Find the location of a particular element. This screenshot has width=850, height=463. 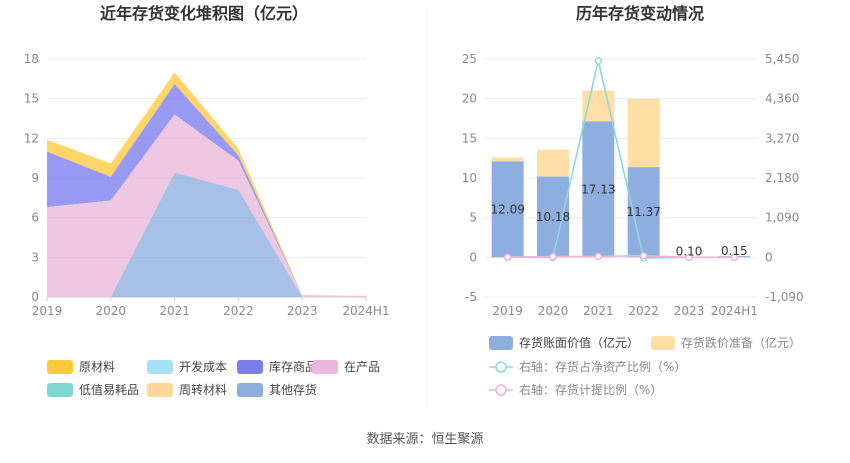

data-source-note: 数据来源：恒生聚源 is located at coordinates (424, 439).